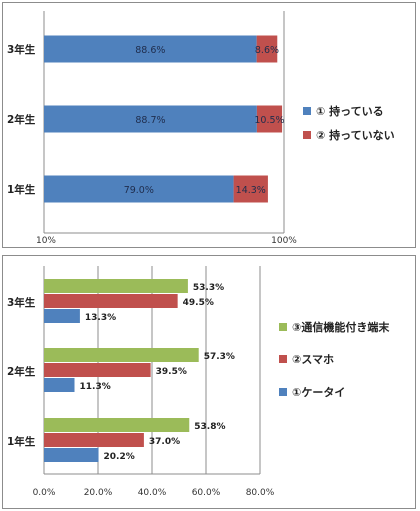 Image resolution: width=420 pixels, height=511 pixels. I want to click on data-label: 53.8%, so click(209, 427).